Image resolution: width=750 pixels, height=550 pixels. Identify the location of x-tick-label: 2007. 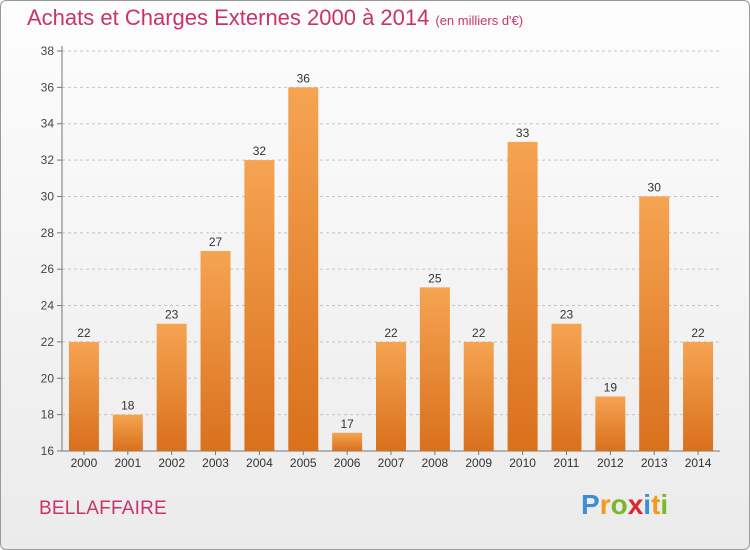
(391, 463).